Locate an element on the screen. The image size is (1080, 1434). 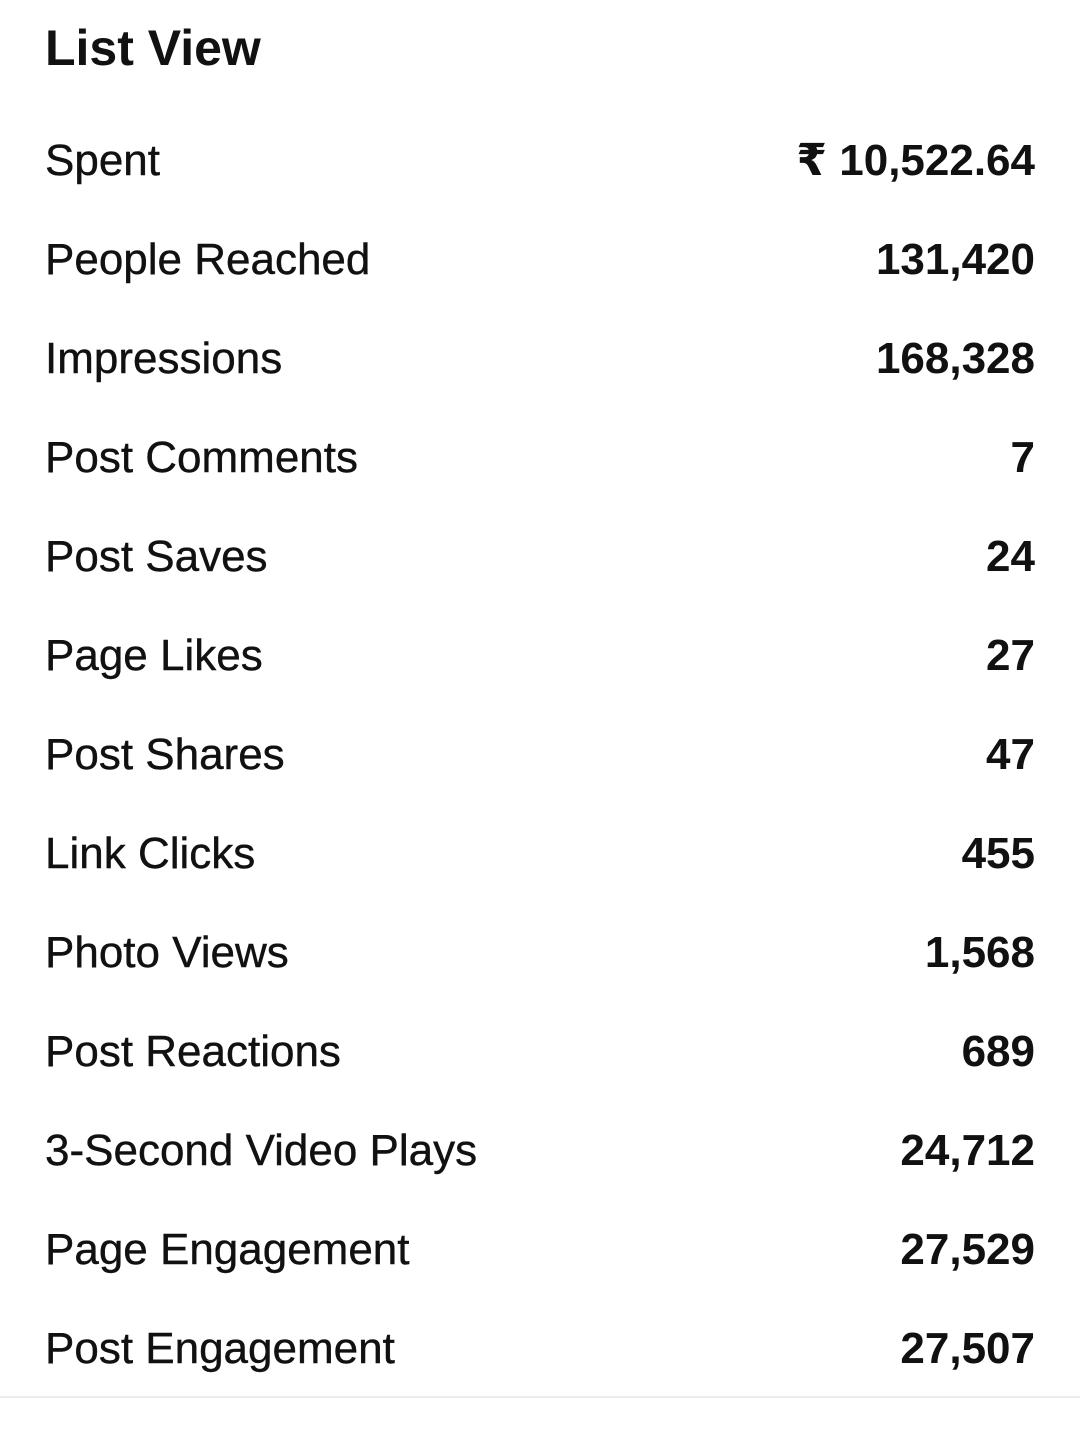
metric-label: Post Saves is located at coordinates (156, 556).